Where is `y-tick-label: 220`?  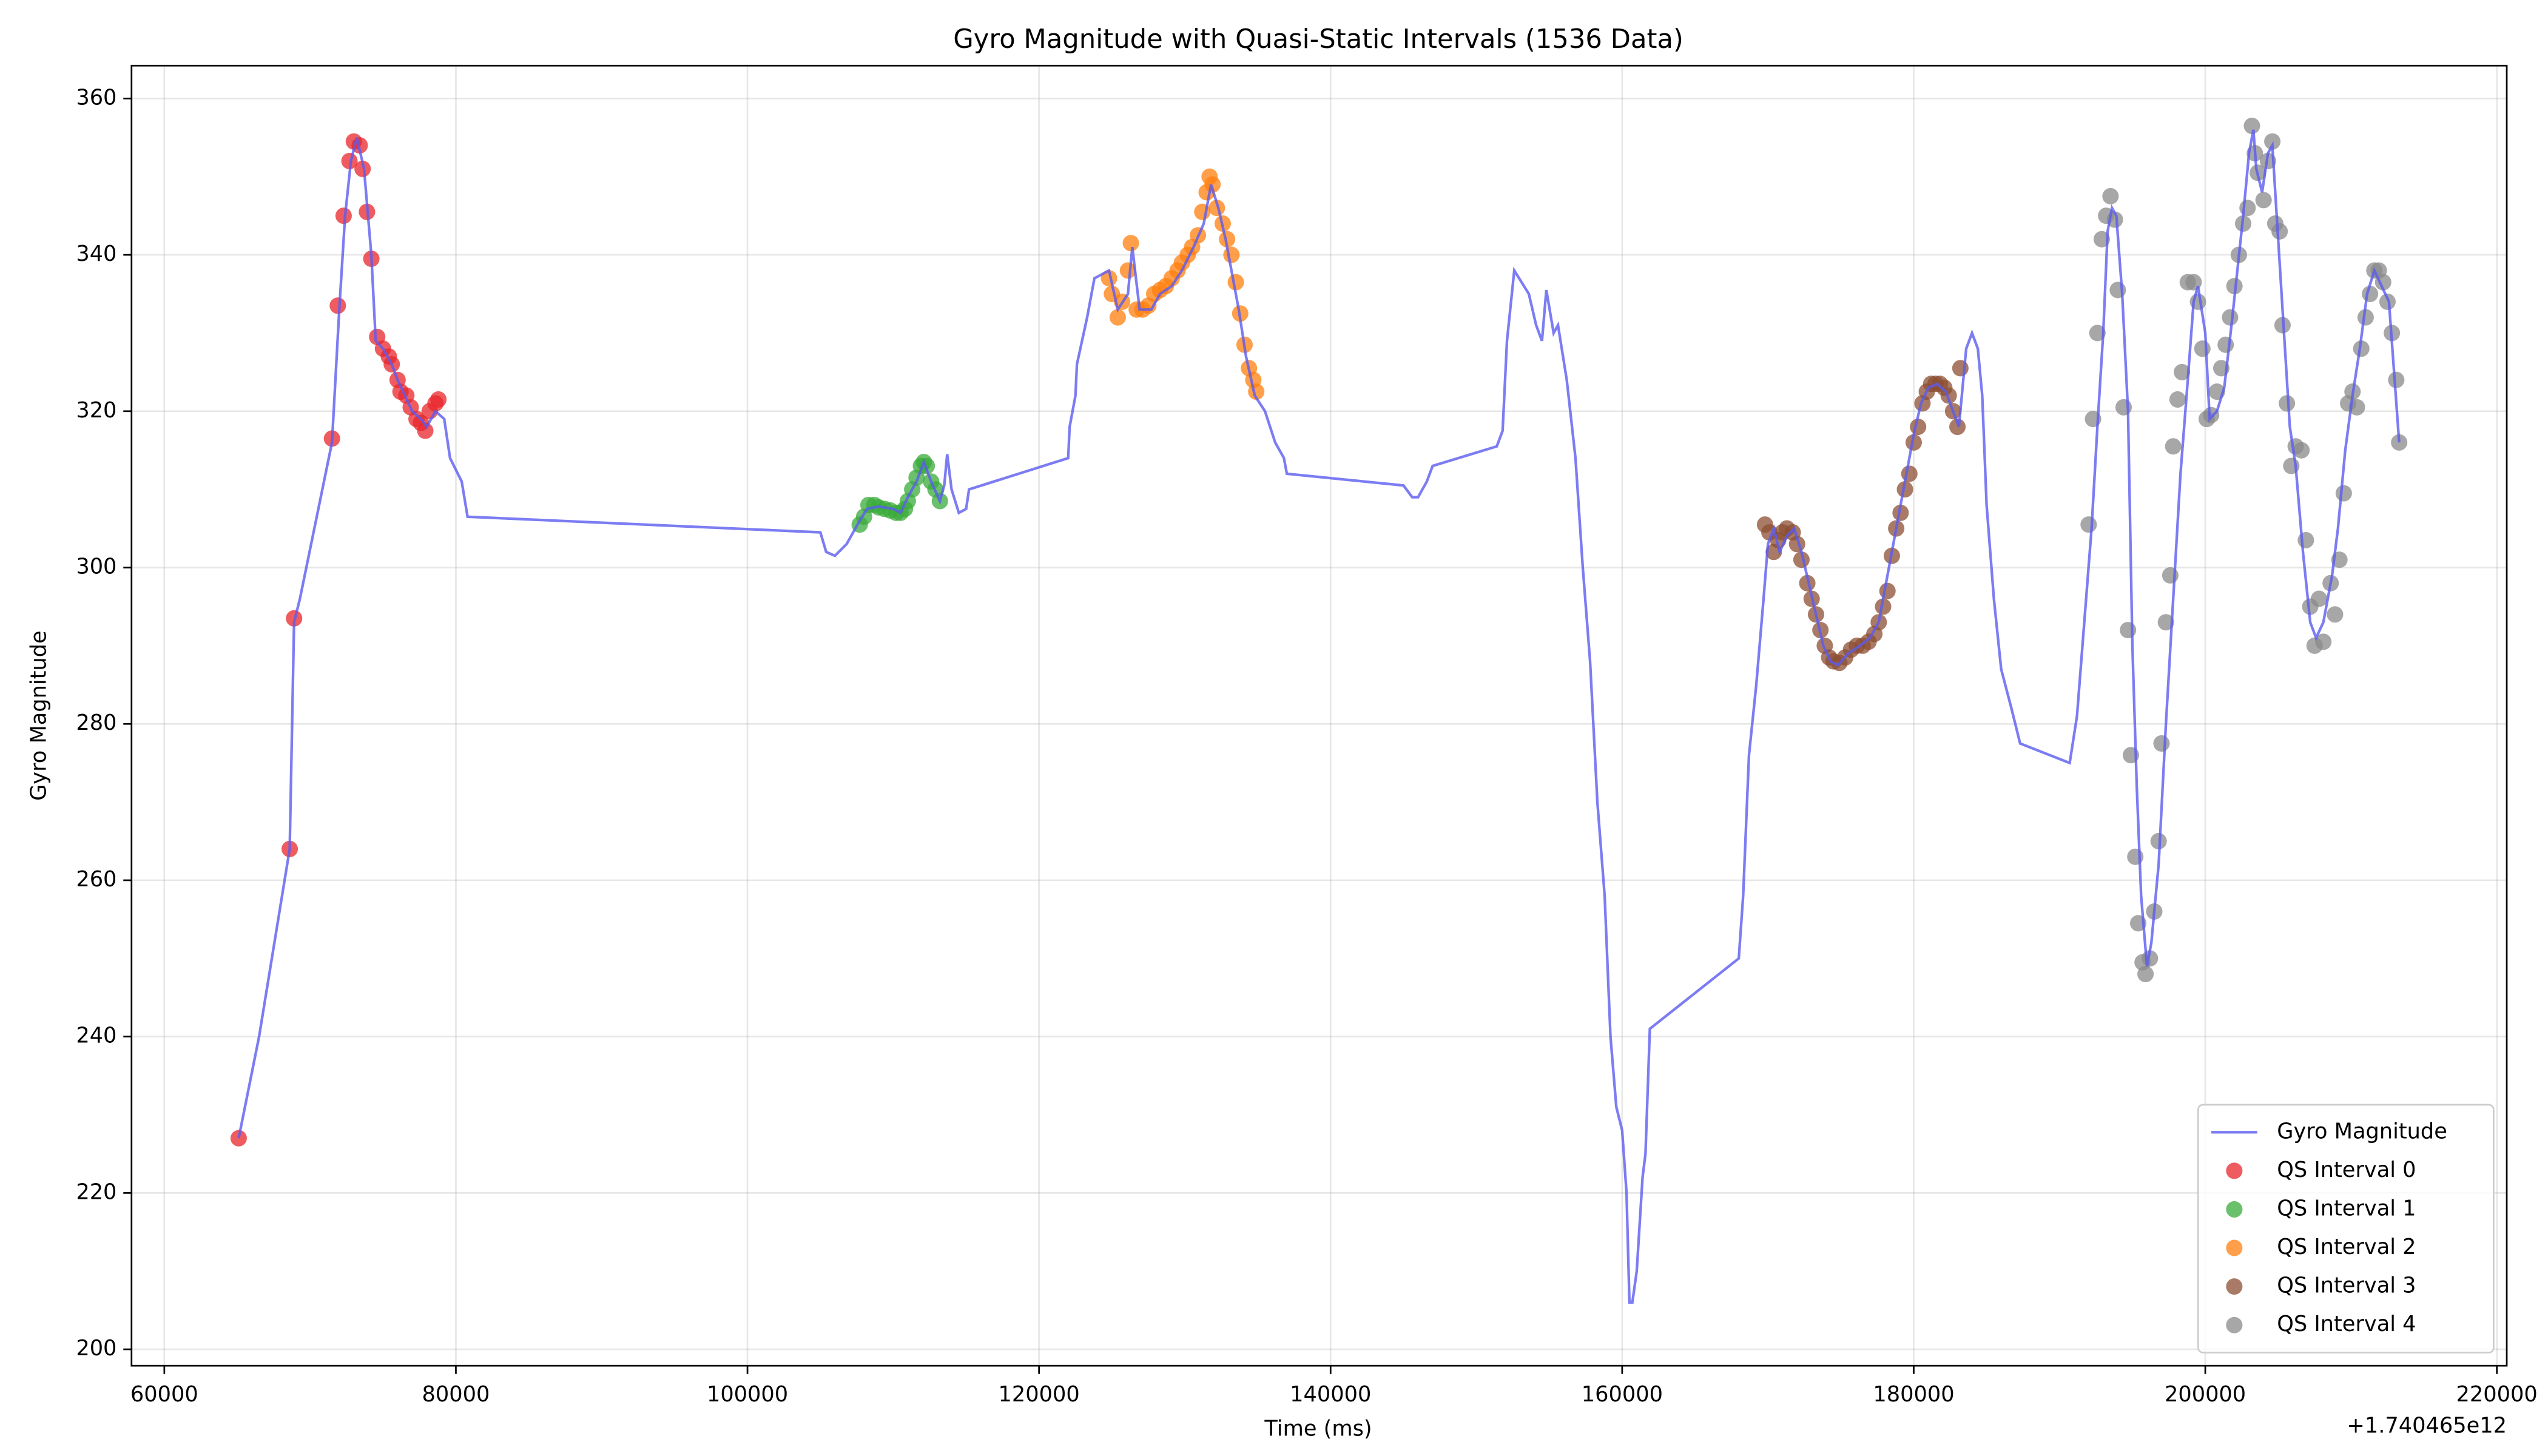
y-tick-label: 220 is located at coordinates (96, 1191).